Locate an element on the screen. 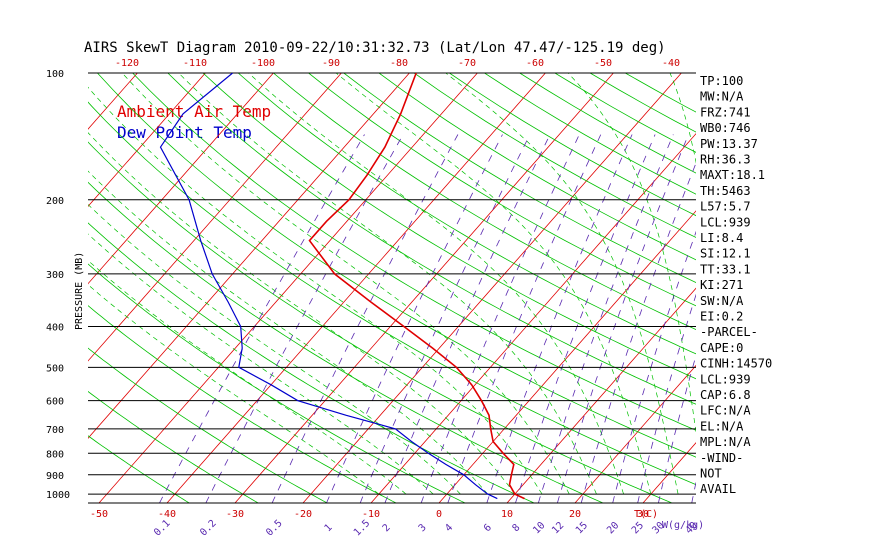  pressure-tick-label: 300 is located at coordinates (55, 275).